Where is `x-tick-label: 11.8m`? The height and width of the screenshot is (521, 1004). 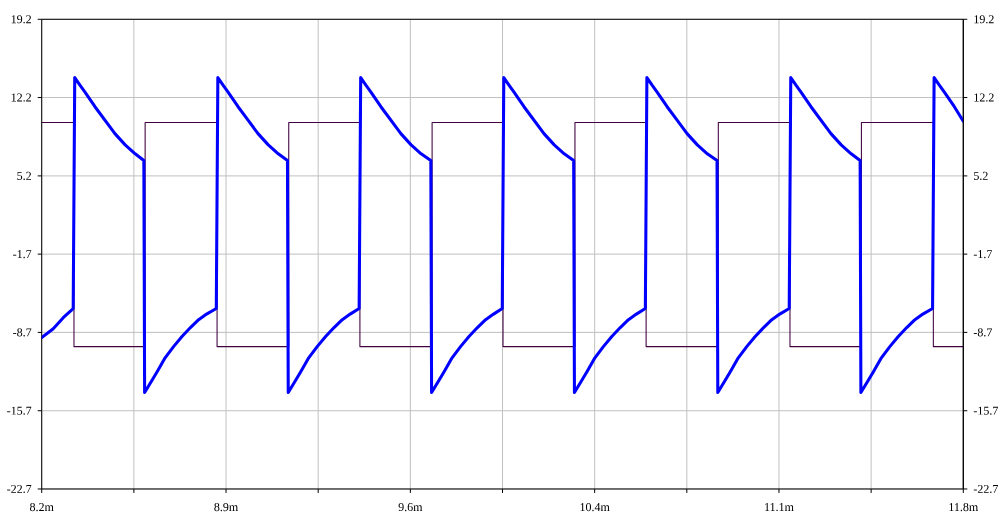
x-tick-label: 11.8m is located at coordinates (964, 507).